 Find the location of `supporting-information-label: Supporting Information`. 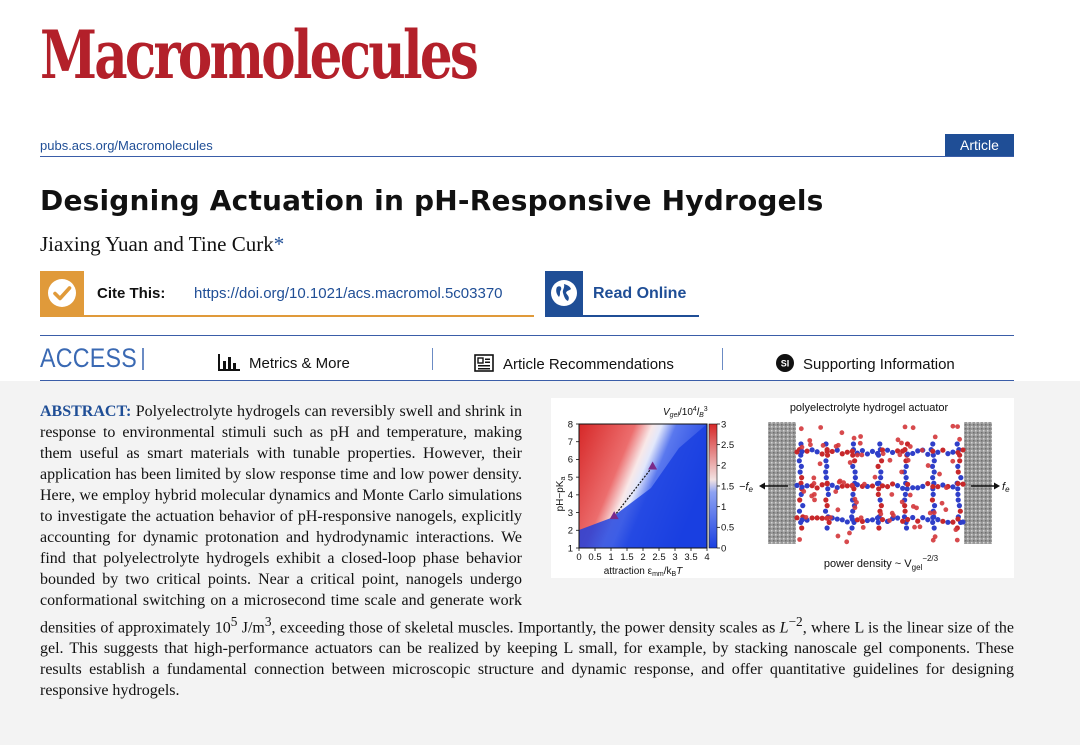

supporting-information-label: Supporting Information is located at coordinates (879, 364).